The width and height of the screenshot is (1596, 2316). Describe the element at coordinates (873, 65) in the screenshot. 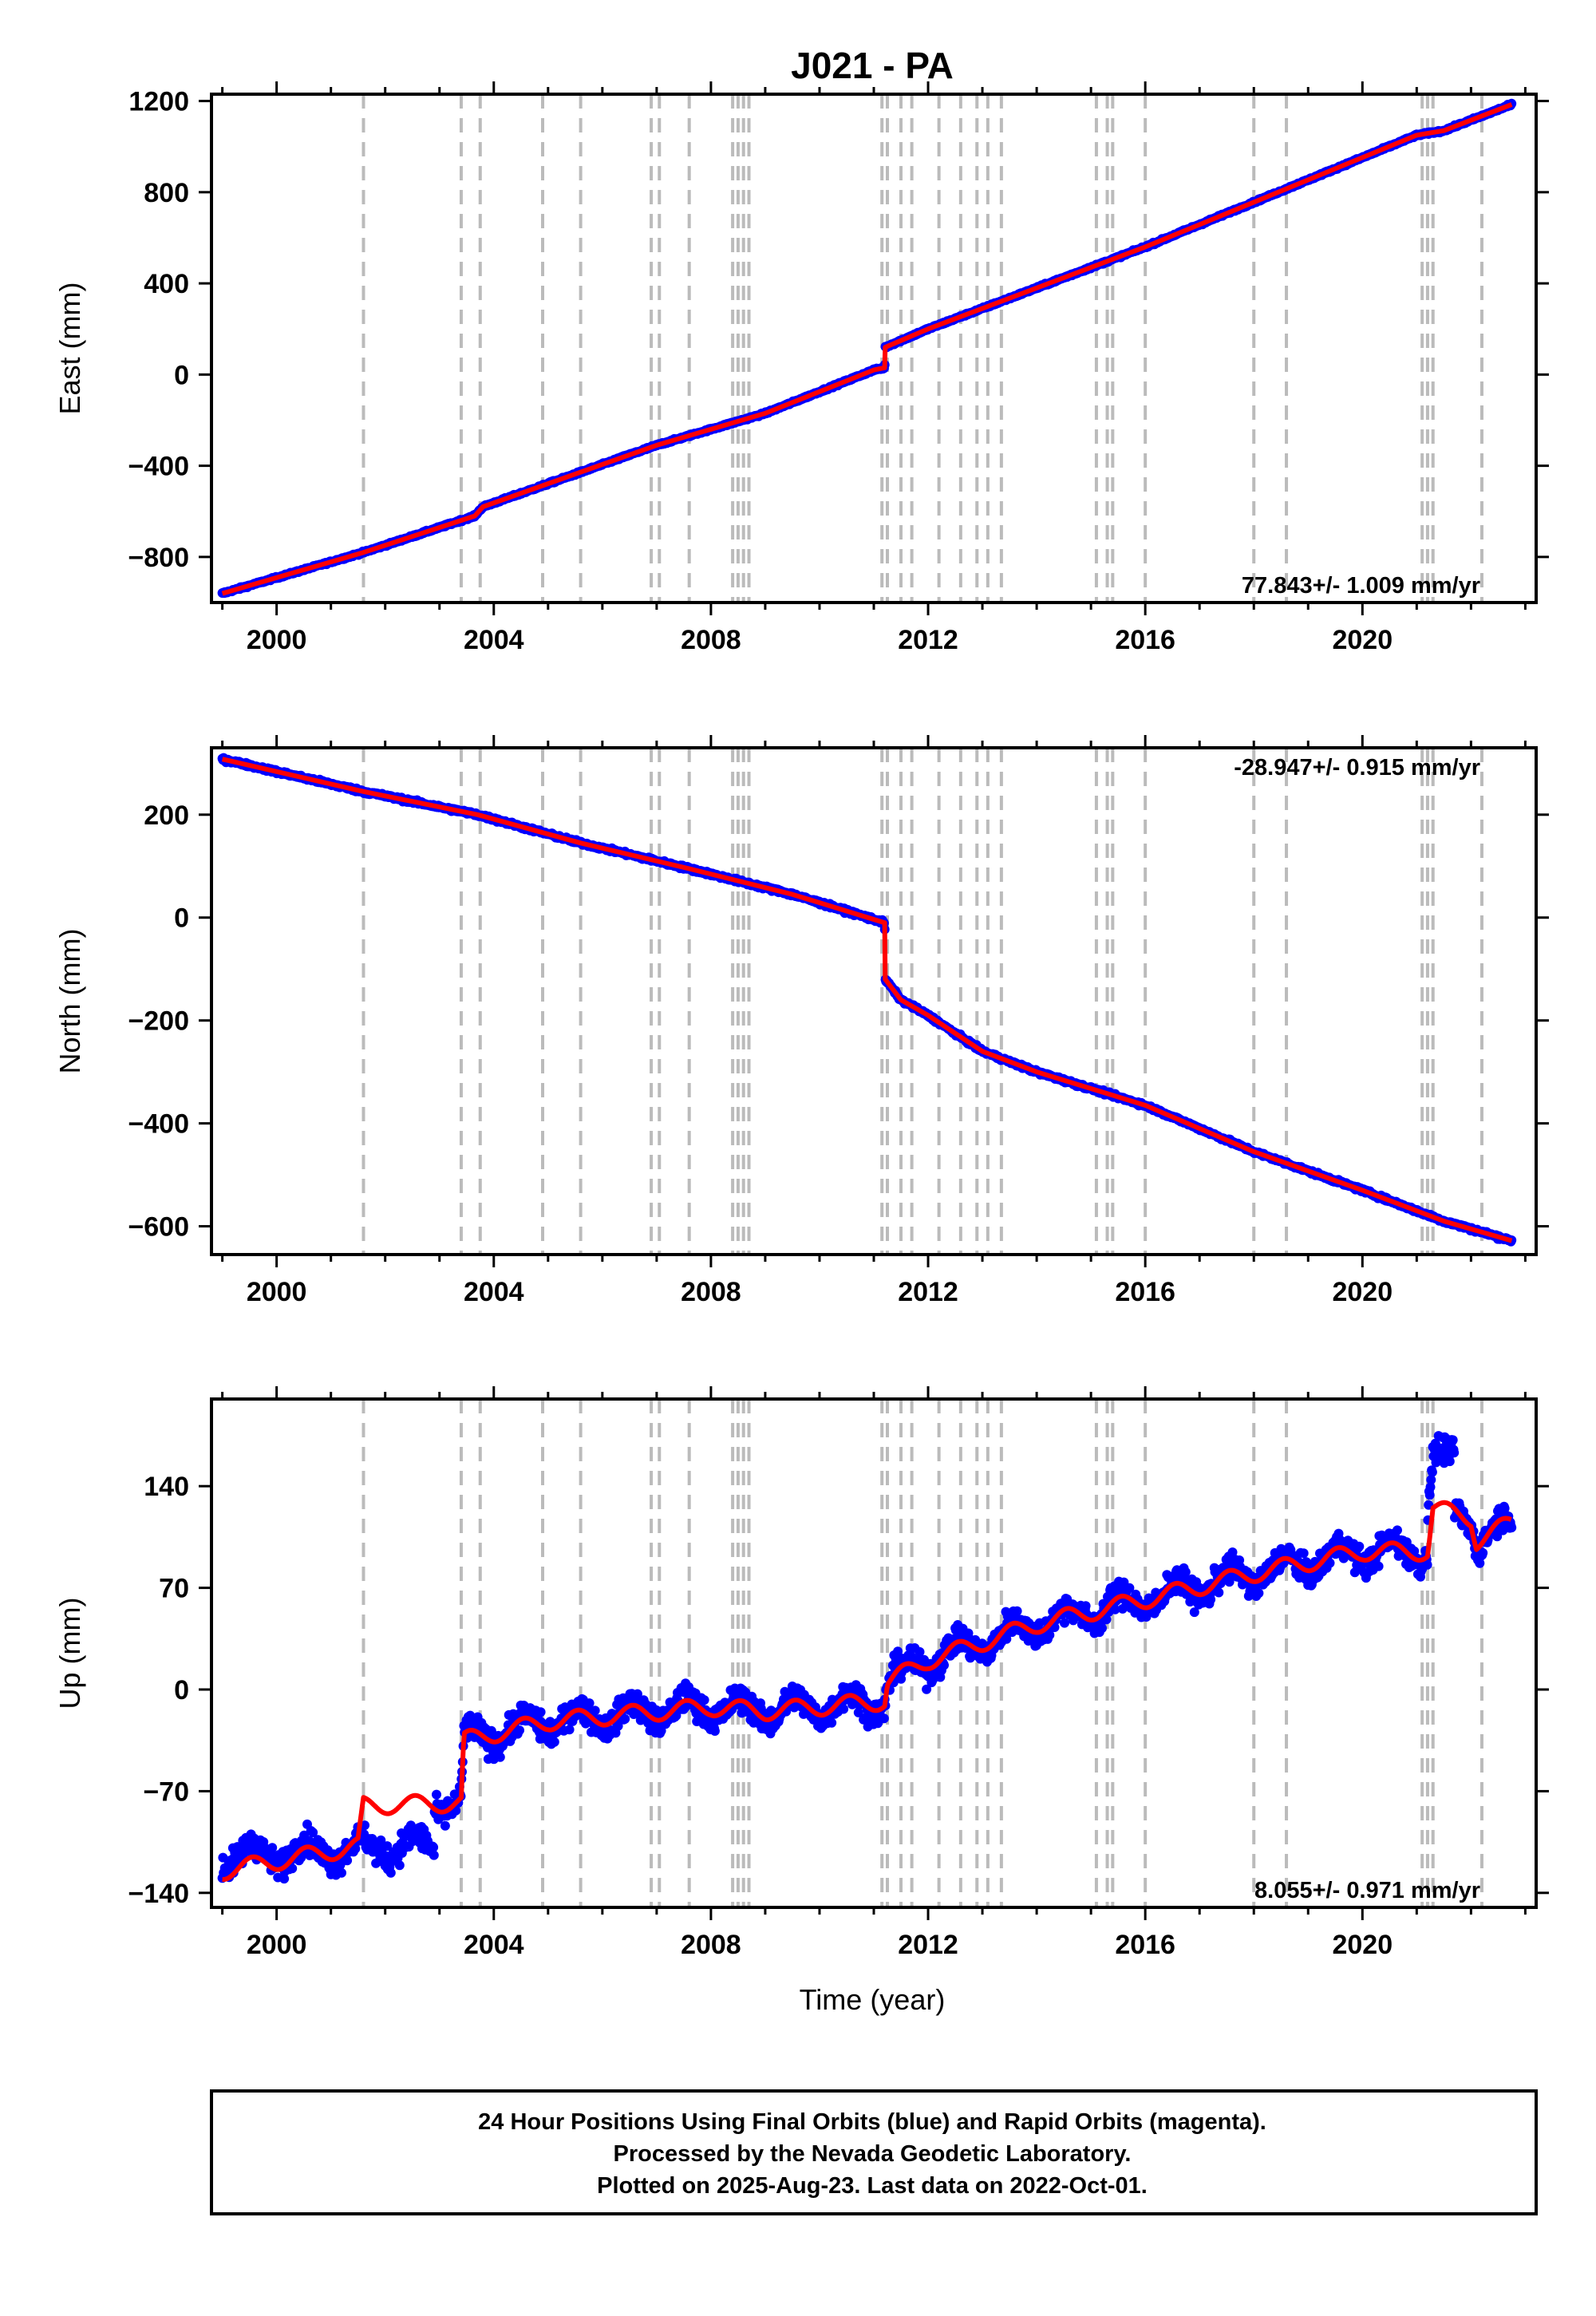

I see `chart-title: J021 - PA` at that location.